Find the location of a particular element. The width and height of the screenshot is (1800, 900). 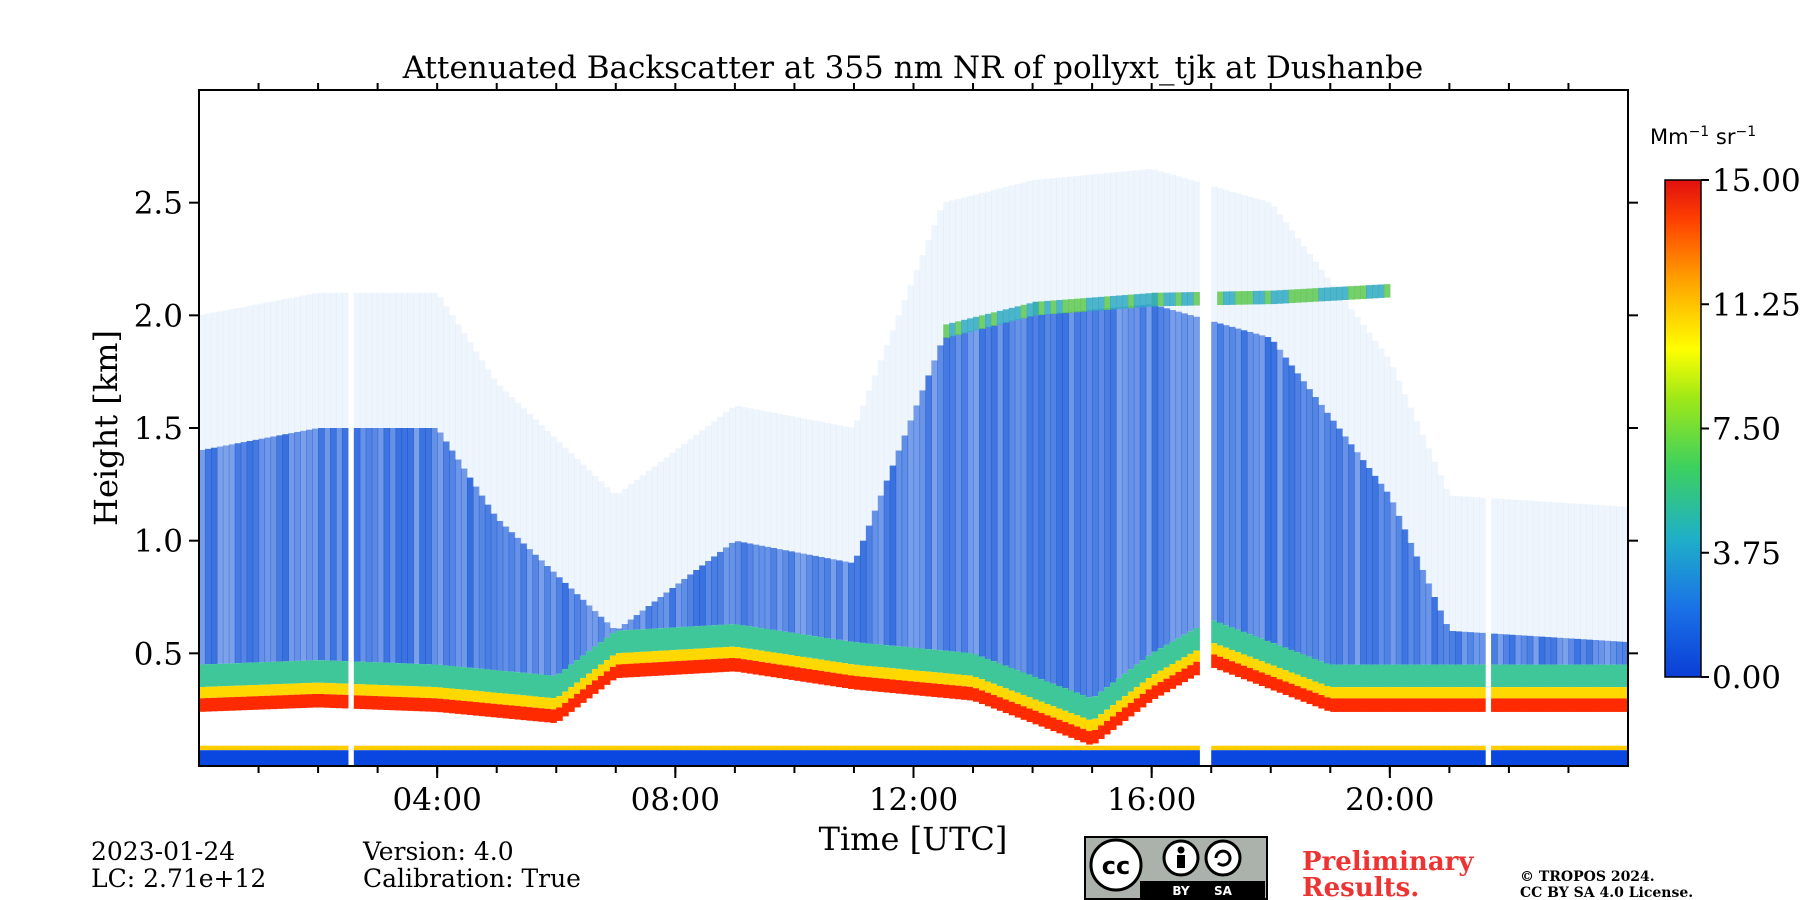

sa-icon is located at coordinates (1223, 858).